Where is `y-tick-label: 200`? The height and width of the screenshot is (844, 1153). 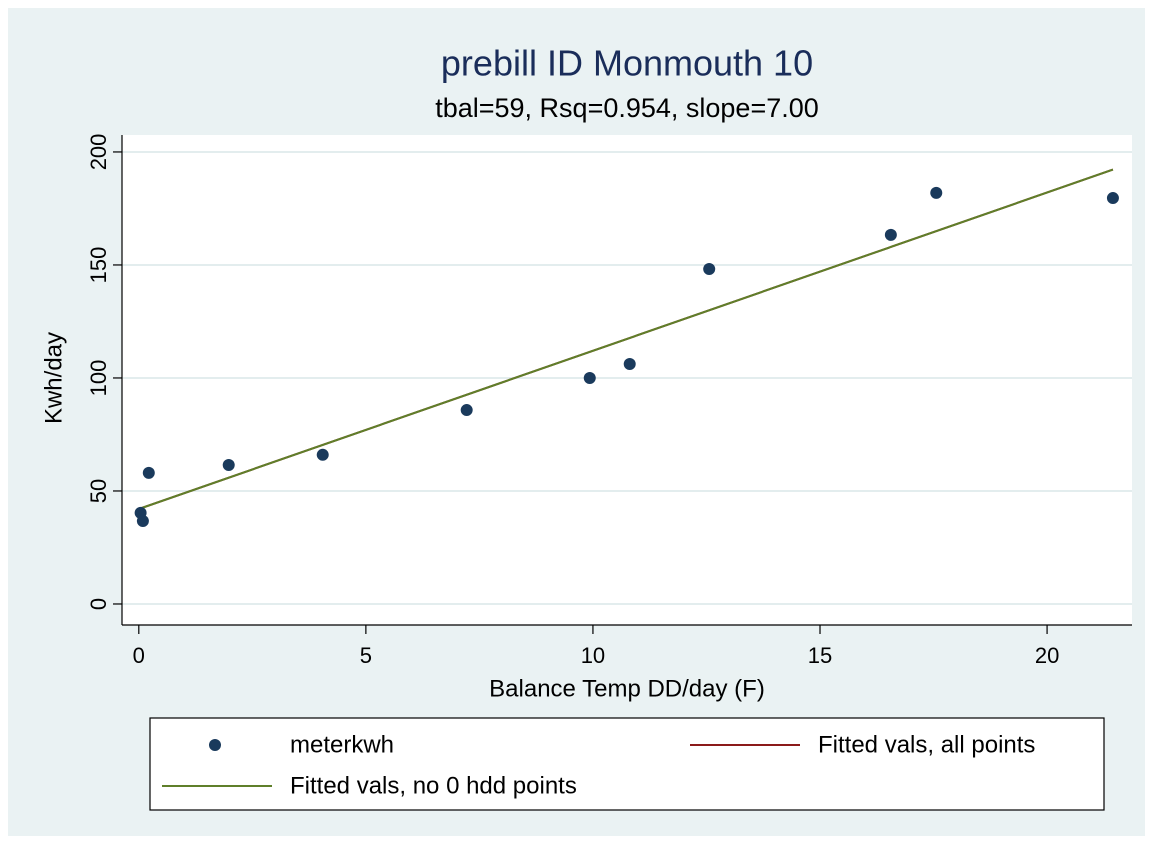 y-tick-label: 200 is located at coordinates (98, 152).